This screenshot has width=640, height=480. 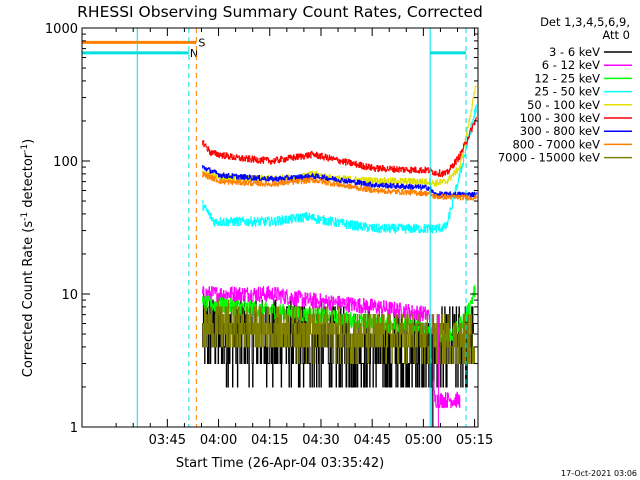 What do you see at coordinates (61, 29) in the screenshot?
I see `y-tick-label: 1000` at bounding box center [61, 29].